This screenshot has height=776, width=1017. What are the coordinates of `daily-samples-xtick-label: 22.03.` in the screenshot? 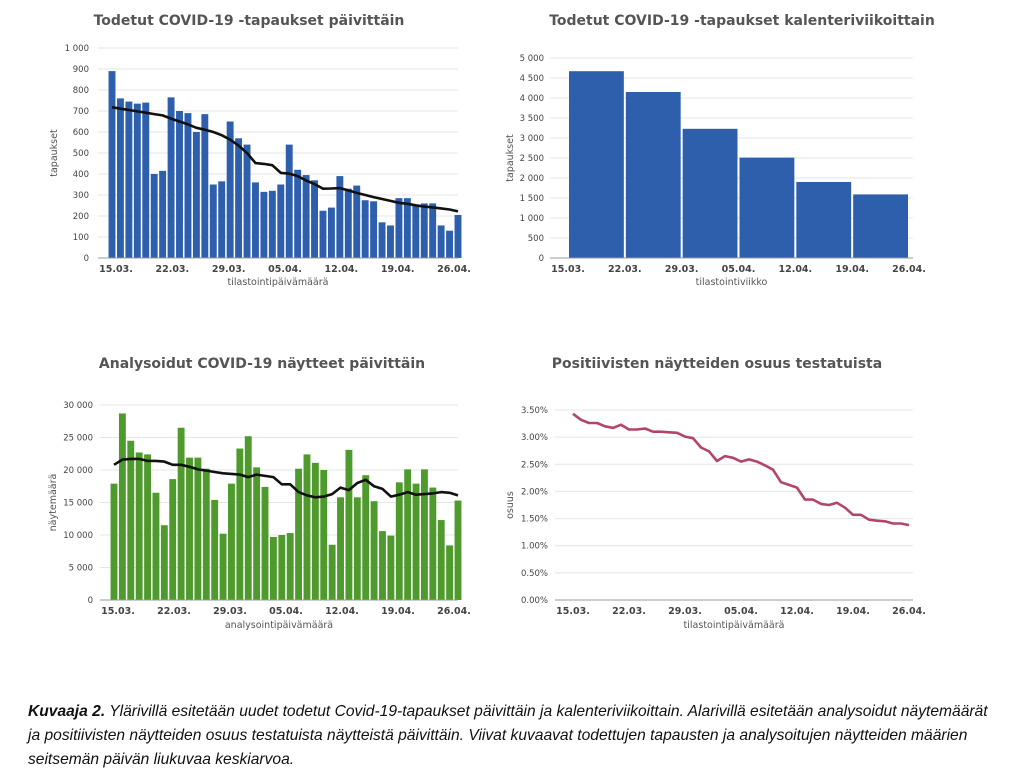 It's located at (174, 611).